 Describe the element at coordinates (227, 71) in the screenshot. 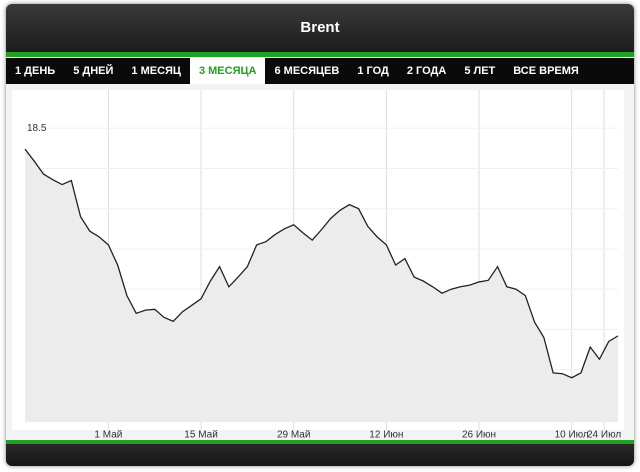

I see `tab: 3 МЕСЯЦА` at that location.